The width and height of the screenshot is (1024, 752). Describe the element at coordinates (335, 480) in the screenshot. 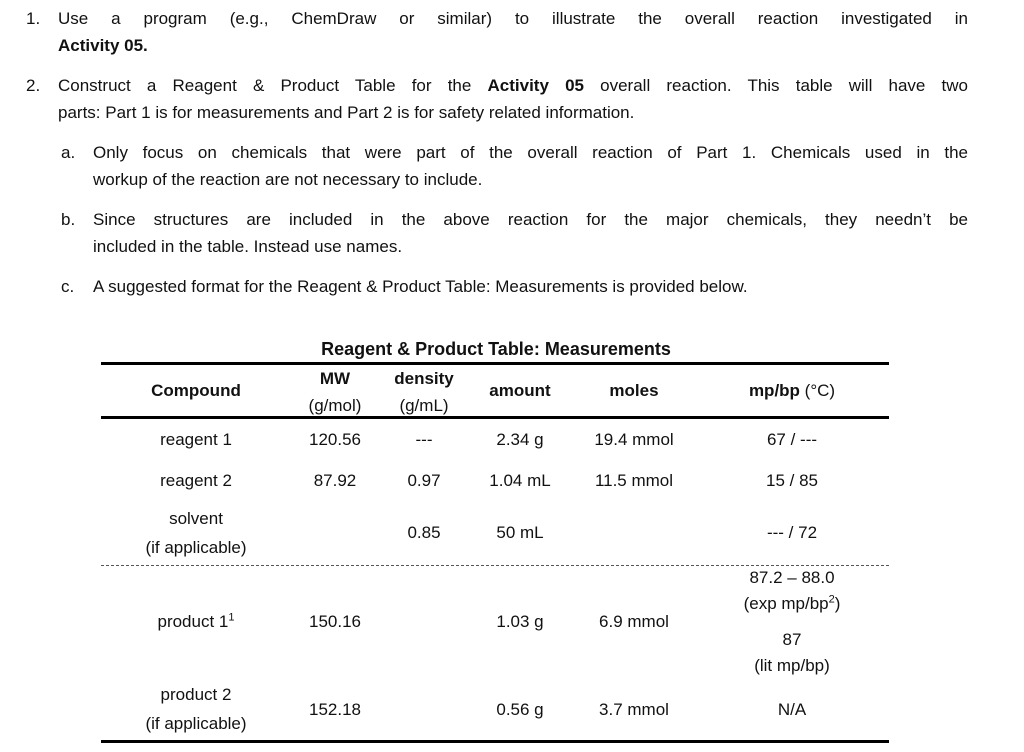

I see `cell: 87.92` at that location.